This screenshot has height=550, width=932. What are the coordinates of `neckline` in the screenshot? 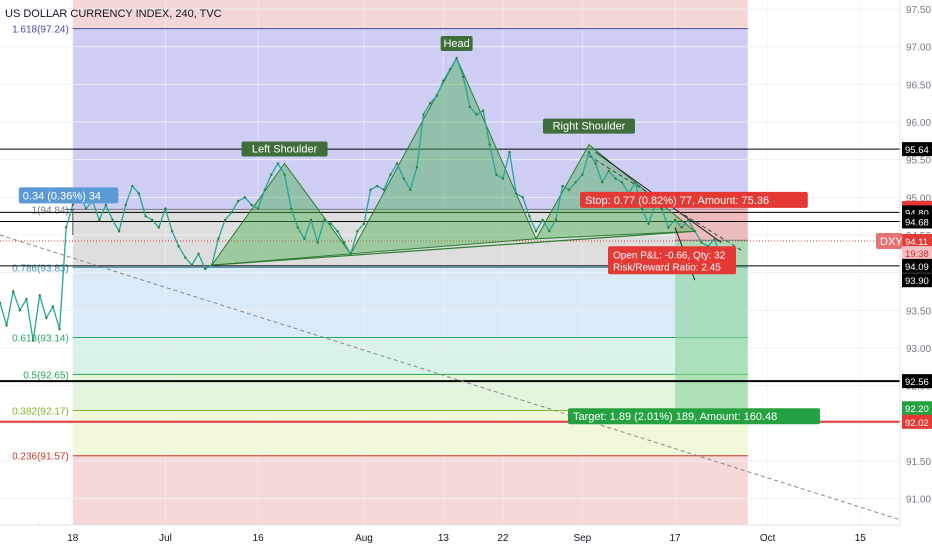 It's located at (453, 248).